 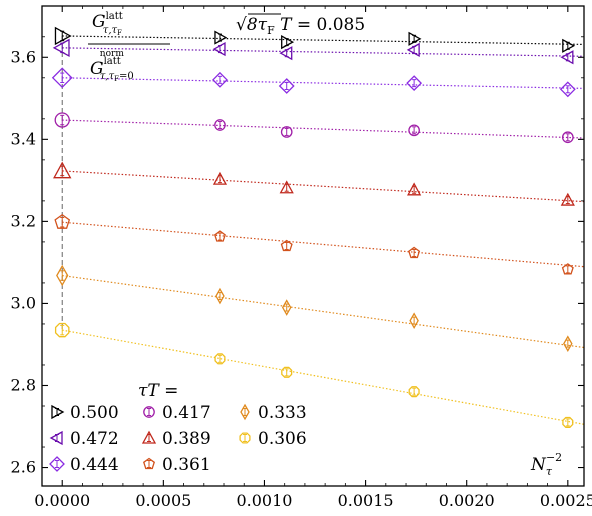 What do you see at coordinates (23, 56) in the screenshot?
I see `y-tick-label: 3.6` at bounding box center [23, 56].